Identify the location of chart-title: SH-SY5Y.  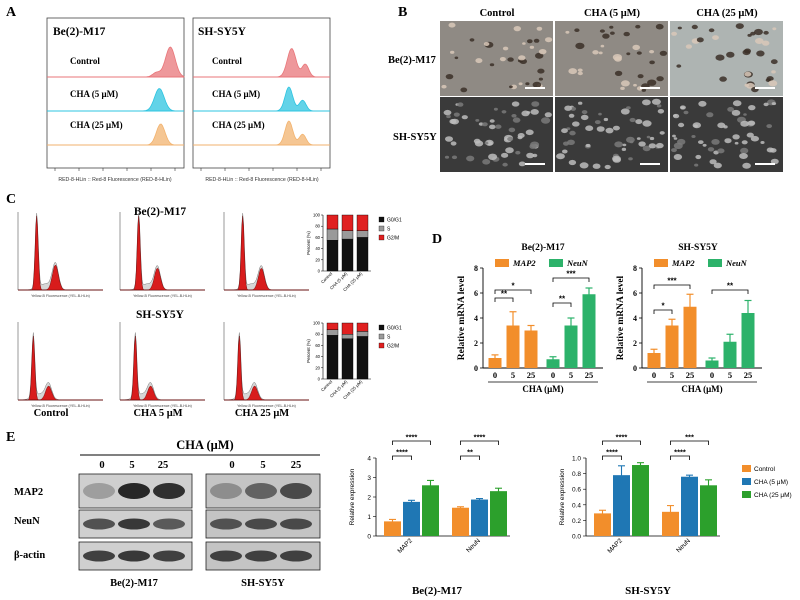
(698, 248).